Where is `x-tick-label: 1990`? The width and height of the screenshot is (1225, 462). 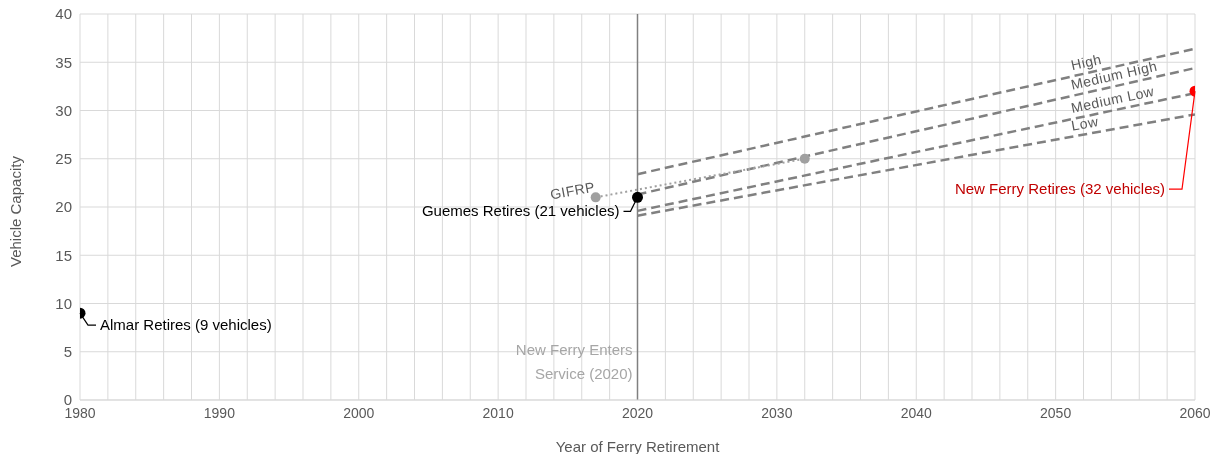
x-tick-label: 1990 is located at coordinates (219, 412).